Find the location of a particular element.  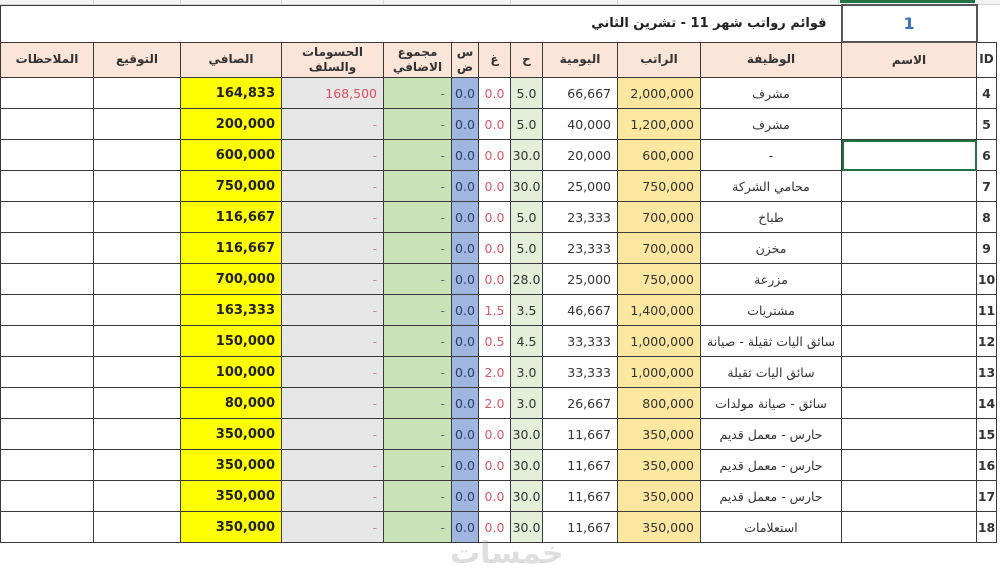

header-salary: الراتب is located at coordinates (659, 59).